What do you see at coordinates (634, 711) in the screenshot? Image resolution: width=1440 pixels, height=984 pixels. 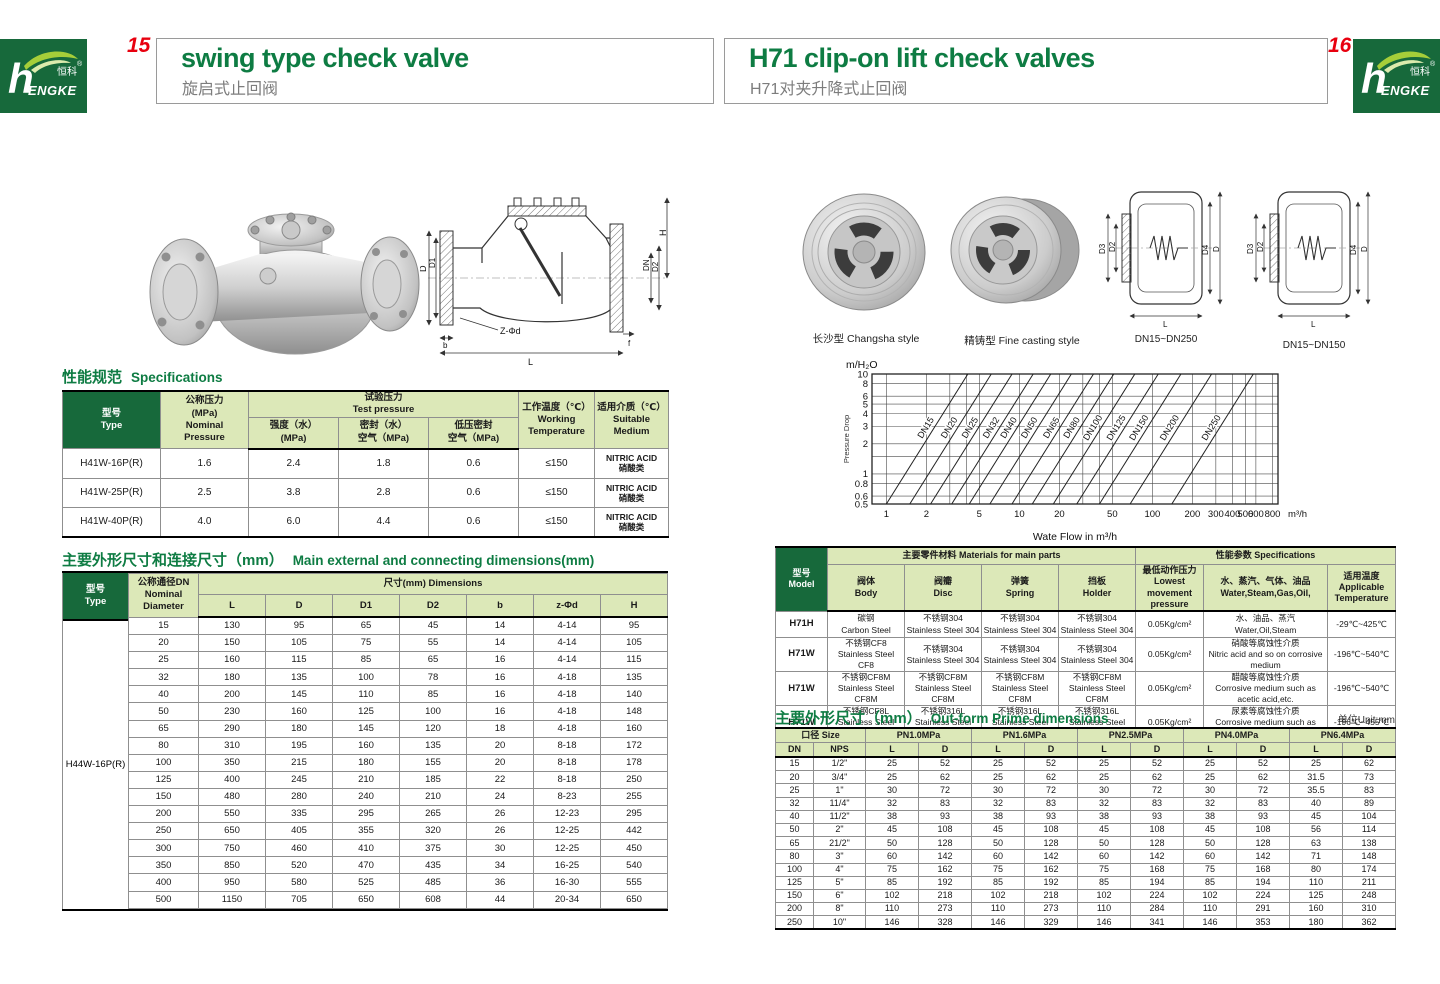 I see `table-cell: 148` at bounding box center [634, 711].